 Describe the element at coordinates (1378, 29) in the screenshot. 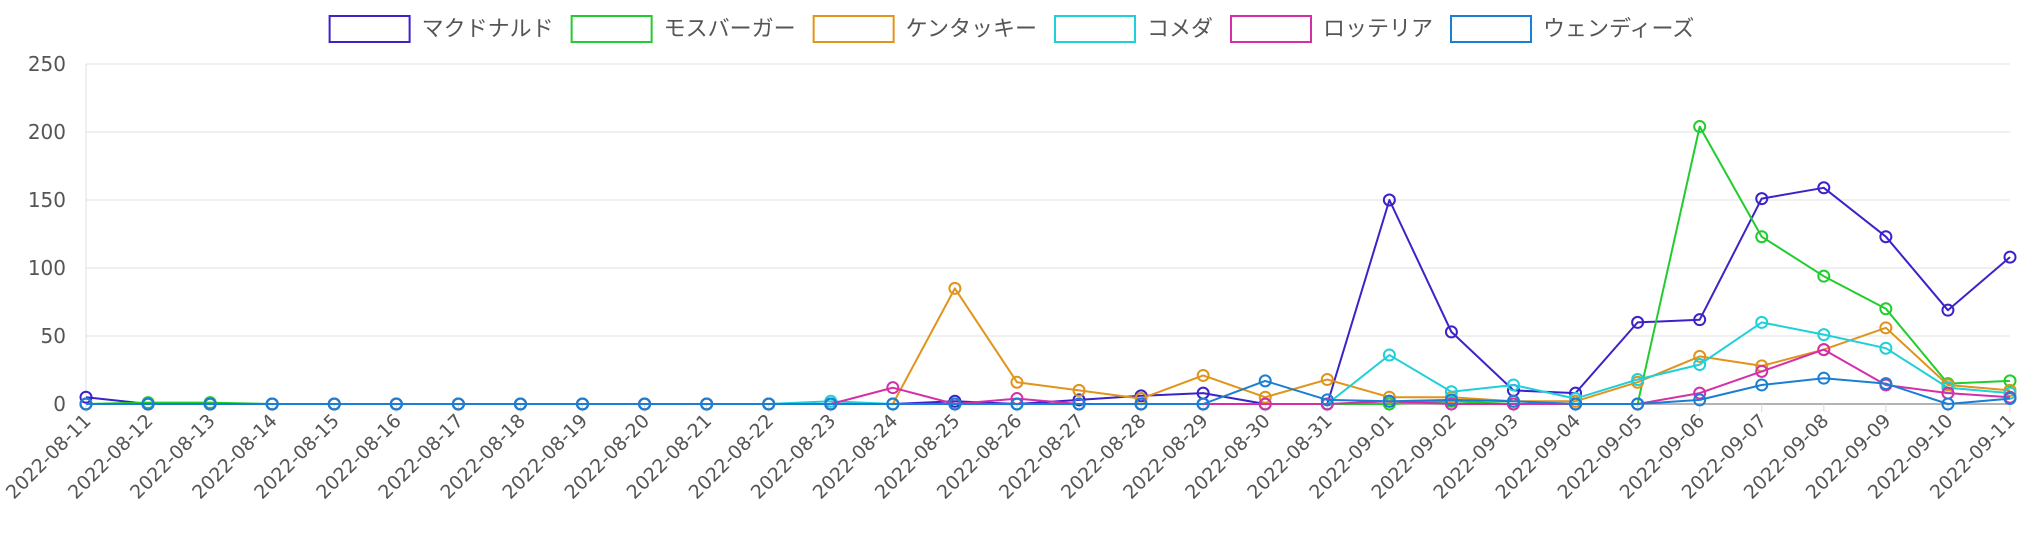

I see `legend-label: ロッテリア` at that location.